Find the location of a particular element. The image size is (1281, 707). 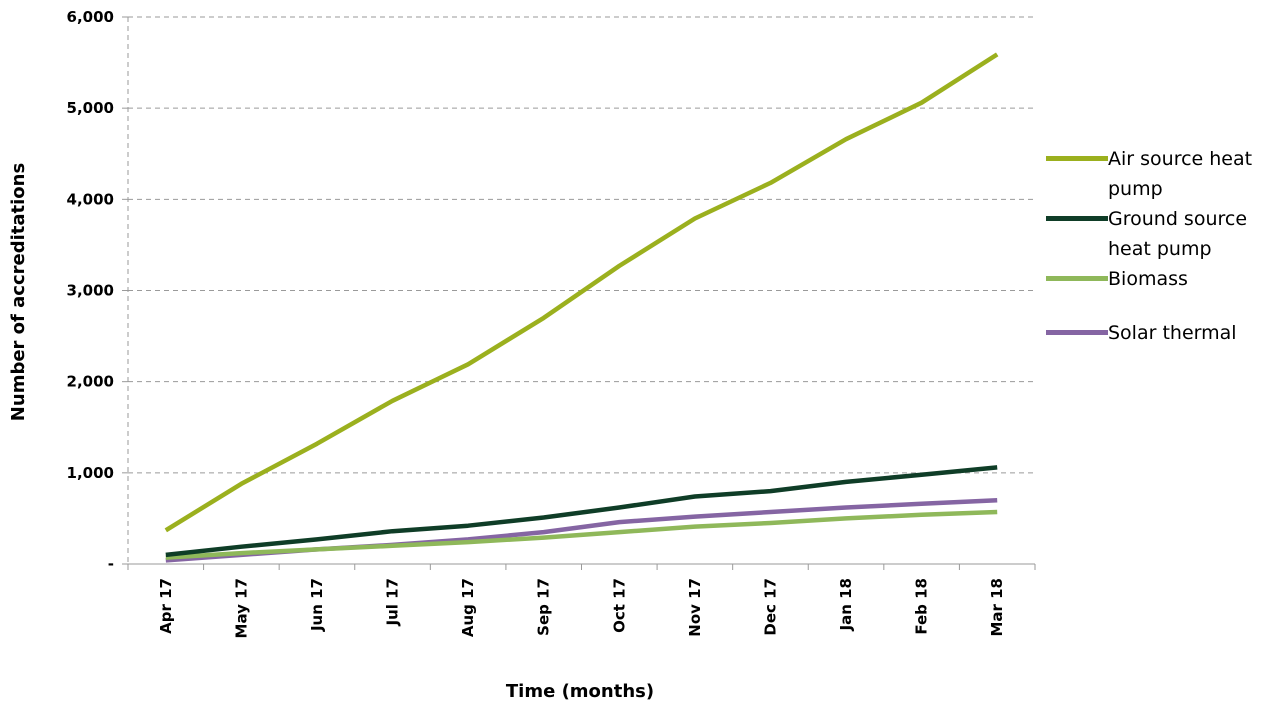

y-tick-label: - is located at coordinates (111, 564).